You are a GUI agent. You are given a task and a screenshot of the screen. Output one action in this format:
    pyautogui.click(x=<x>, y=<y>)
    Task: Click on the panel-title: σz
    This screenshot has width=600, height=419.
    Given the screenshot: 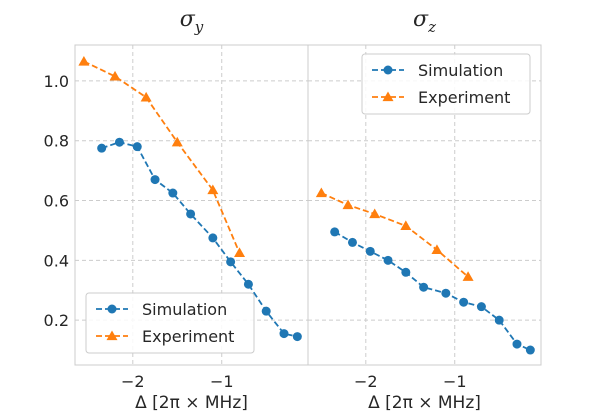 What is the action you would take?
    pyautogui.click(x=424, y=21)
    